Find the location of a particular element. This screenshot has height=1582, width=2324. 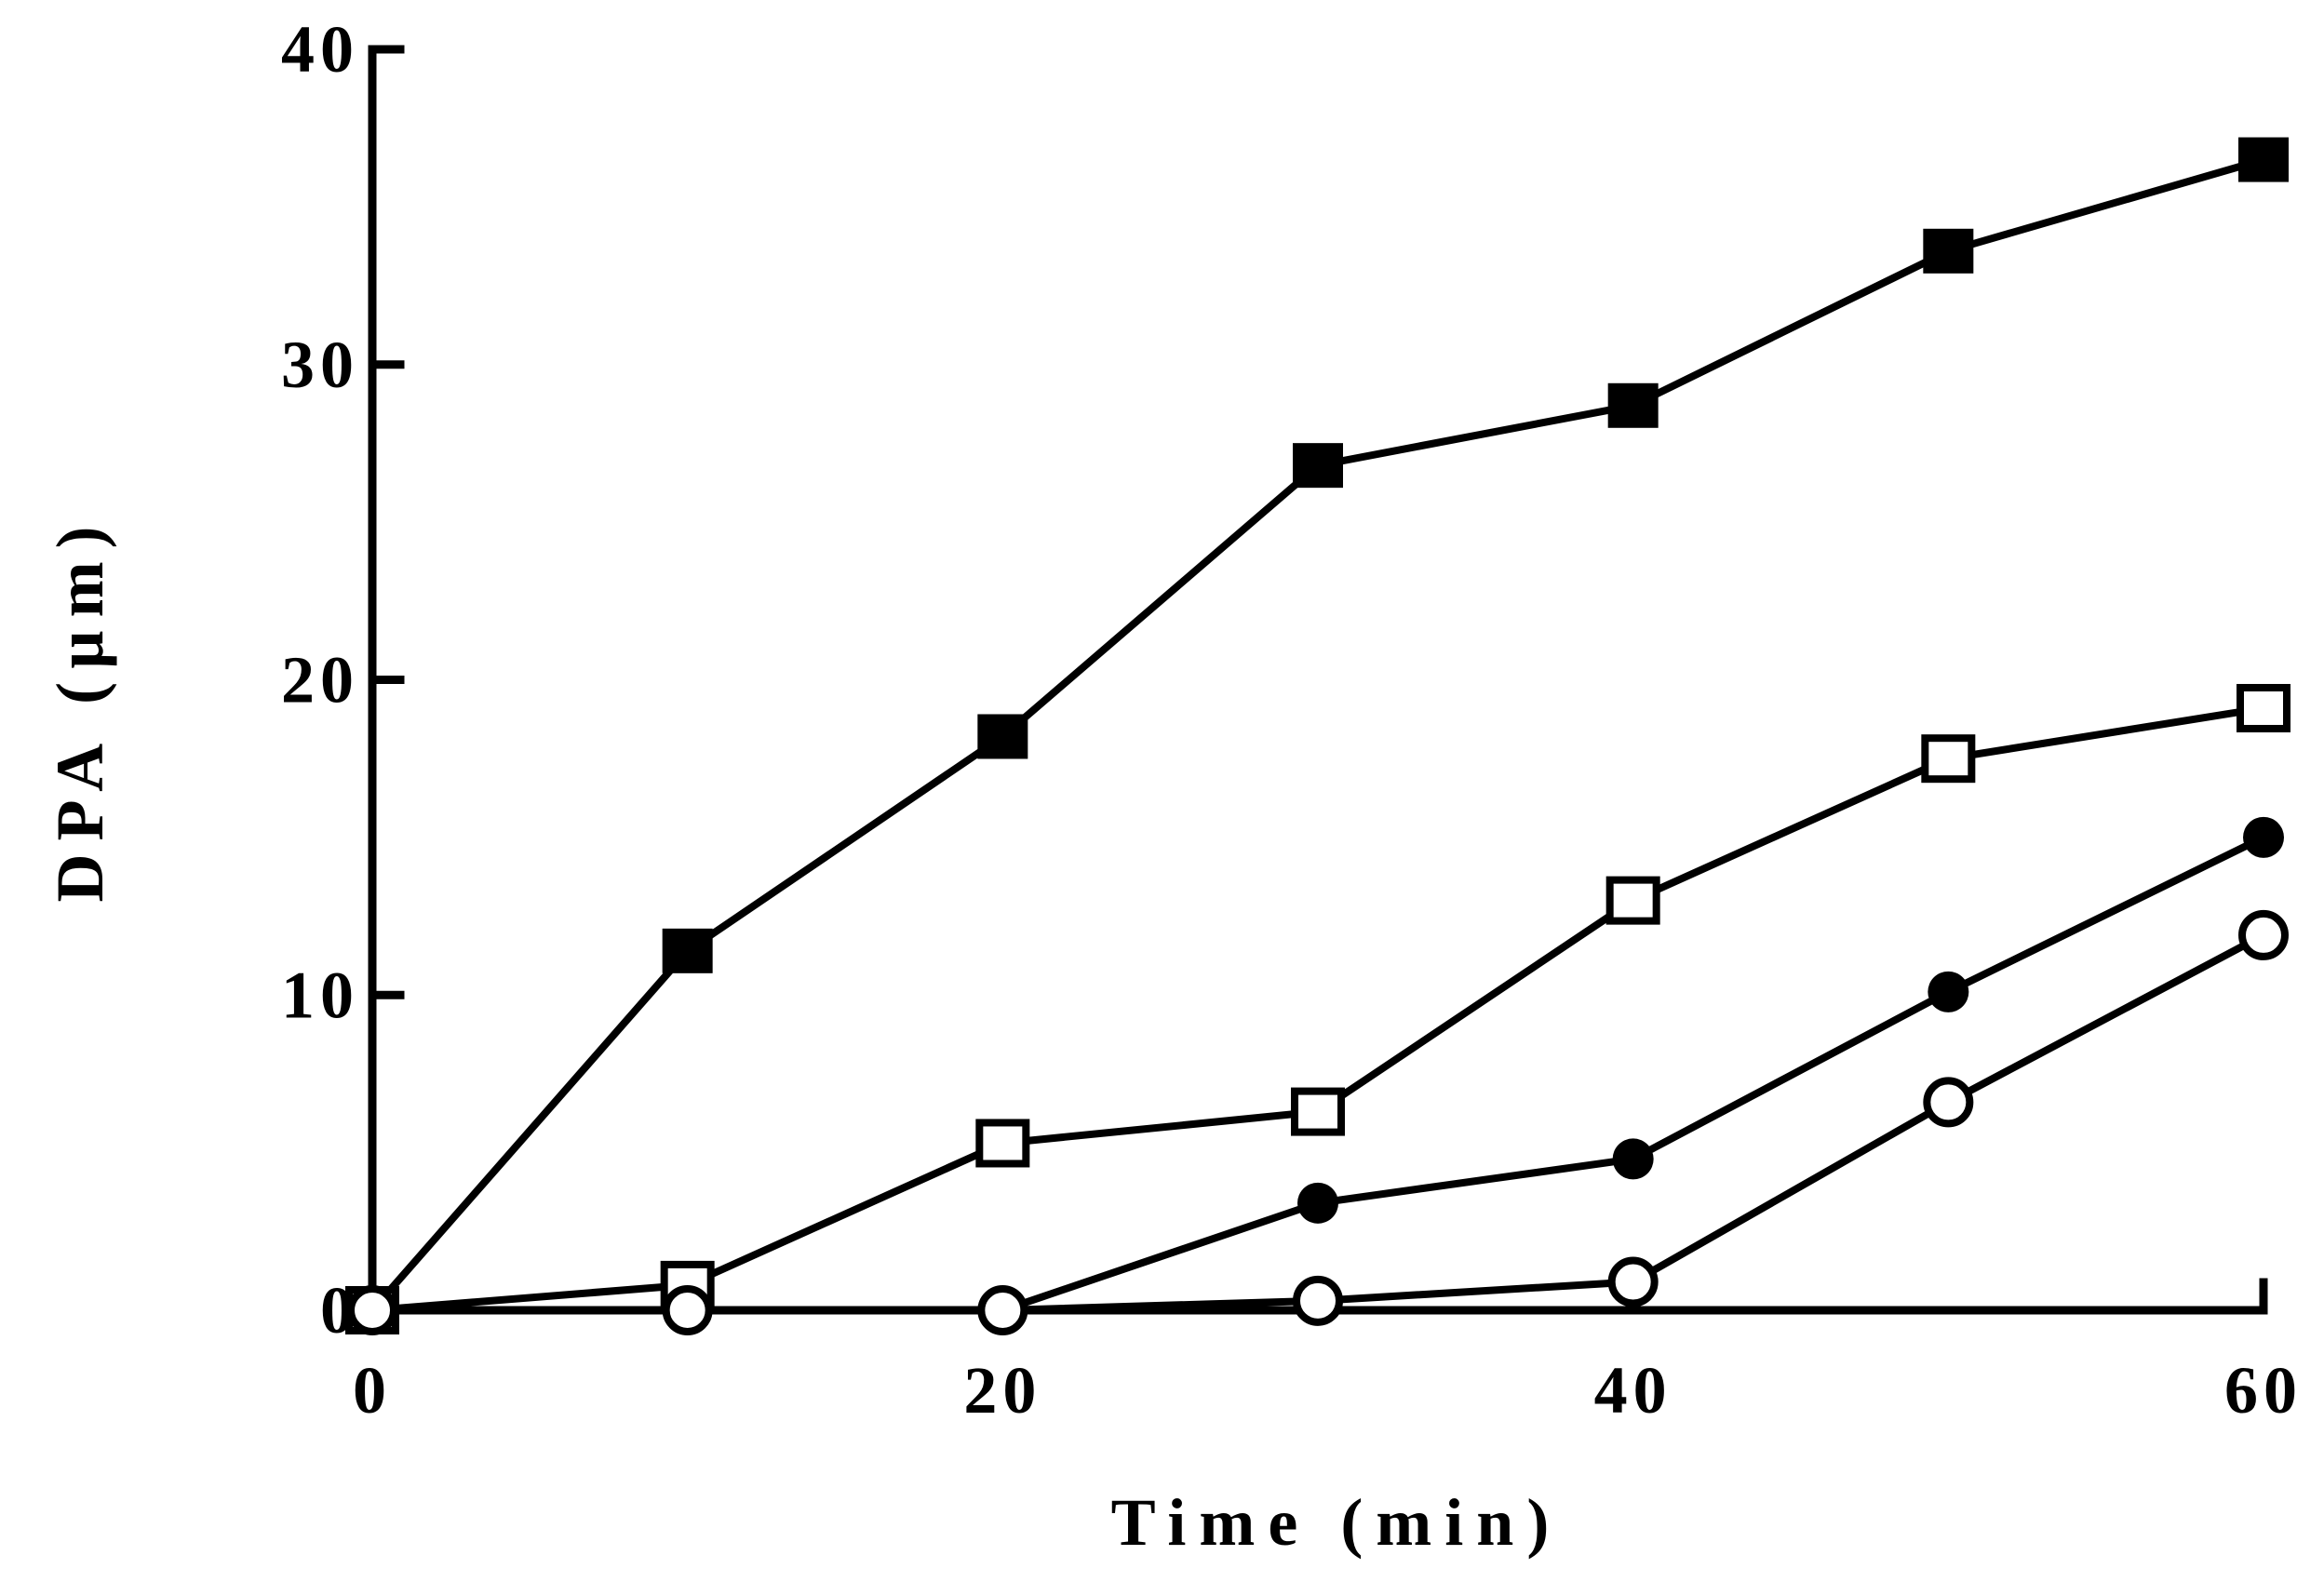

y-axis-title: DPA (µm) is located at coordinates (80, 707).